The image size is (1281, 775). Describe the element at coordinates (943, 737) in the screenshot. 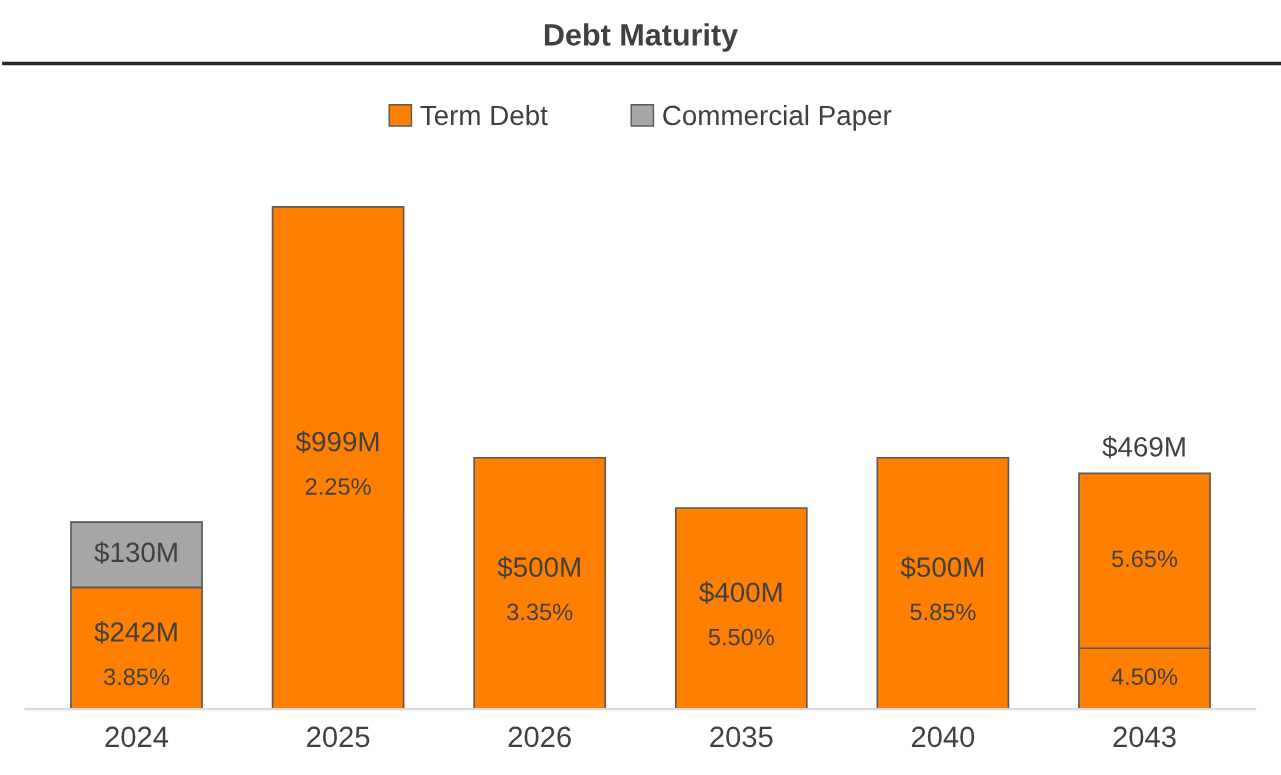

I see `x-tick-label: 2040` at that location.